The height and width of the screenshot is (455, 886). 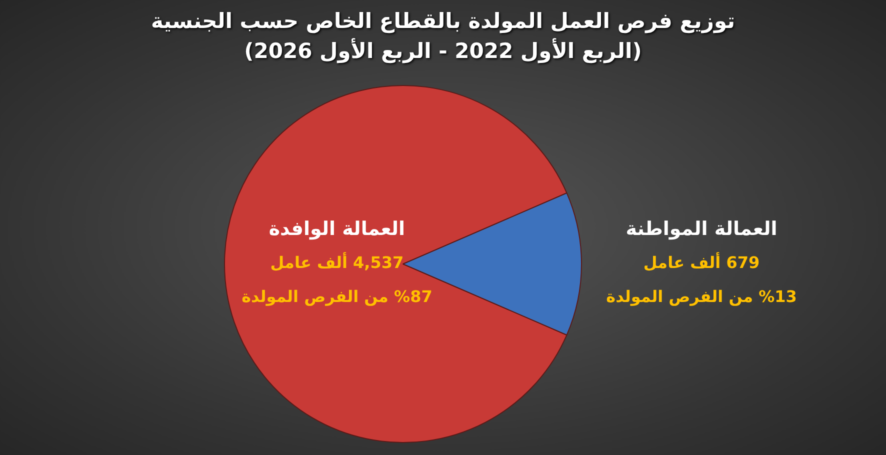 What do you see at coordinates (337, 229) in the screenshot?
I see `slice-label: العمالة الوافدة` at bounding box center [337, 229].